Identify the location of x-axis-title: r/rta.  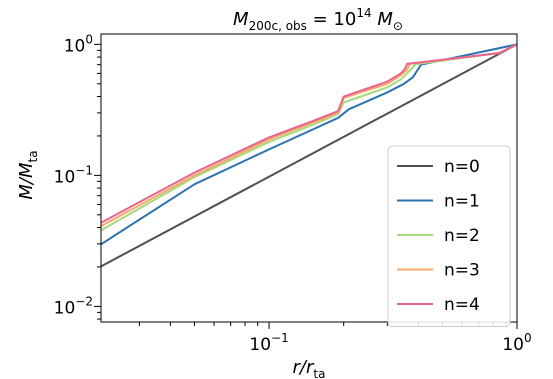
(309, 368).